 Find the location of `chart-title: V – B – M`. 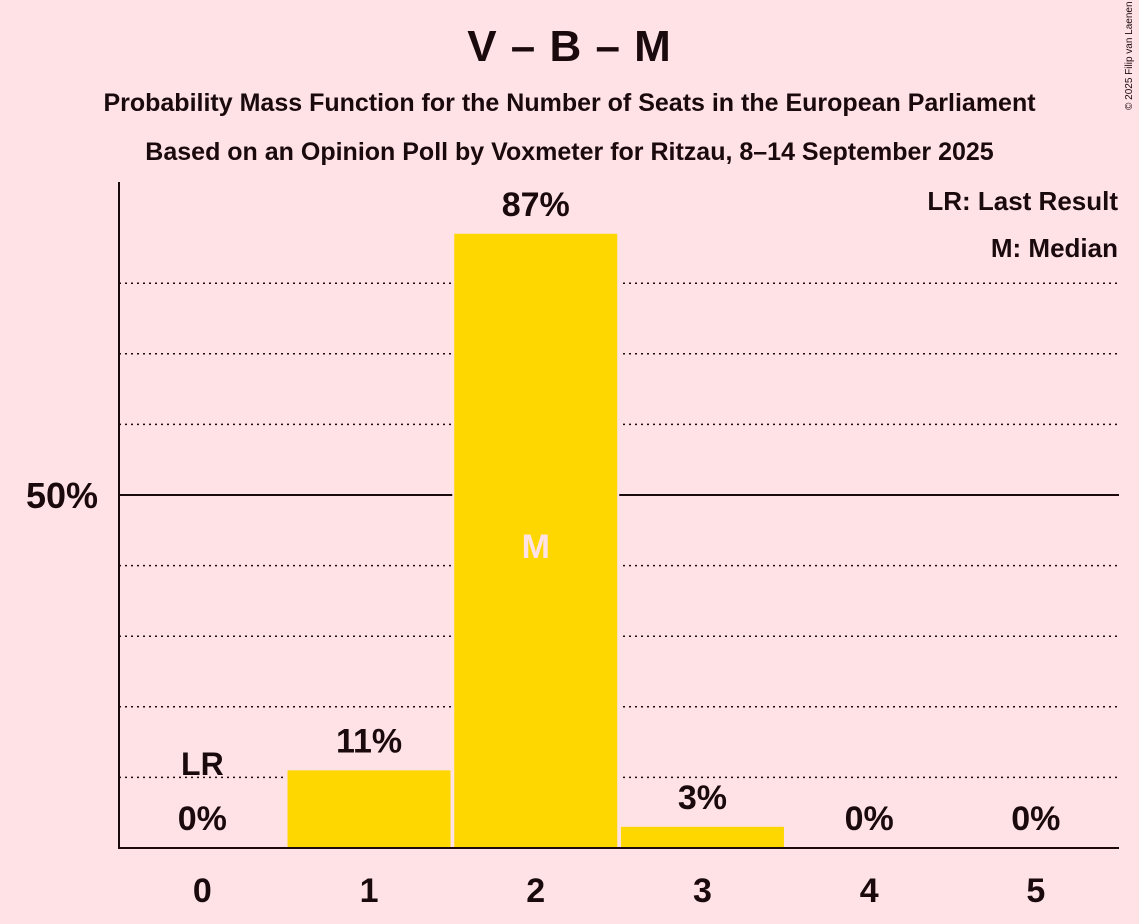

chart-title: V – B – M is located at coordinates (569, 46).